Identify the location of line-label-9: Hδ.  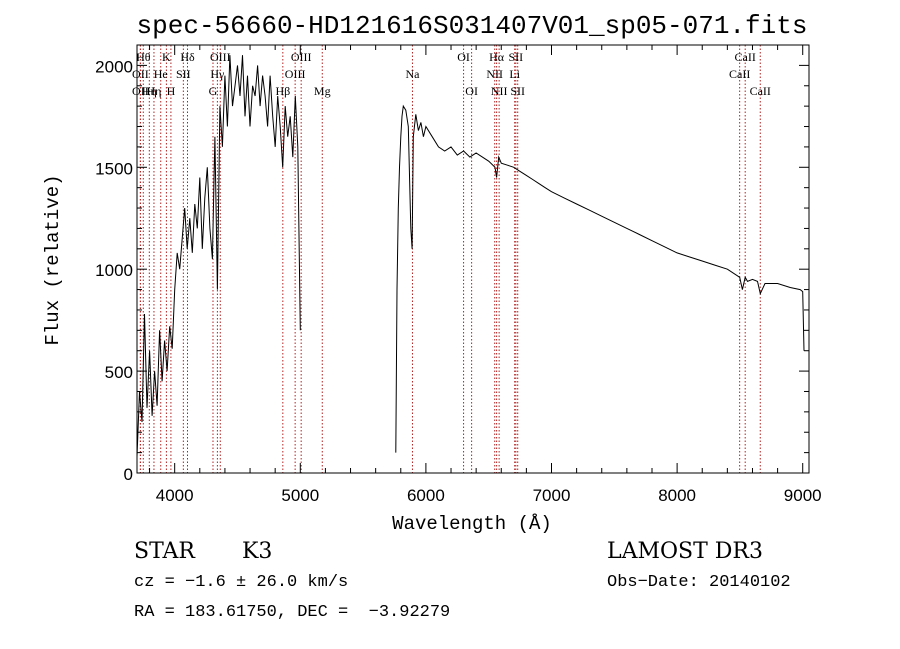
(187, 57).